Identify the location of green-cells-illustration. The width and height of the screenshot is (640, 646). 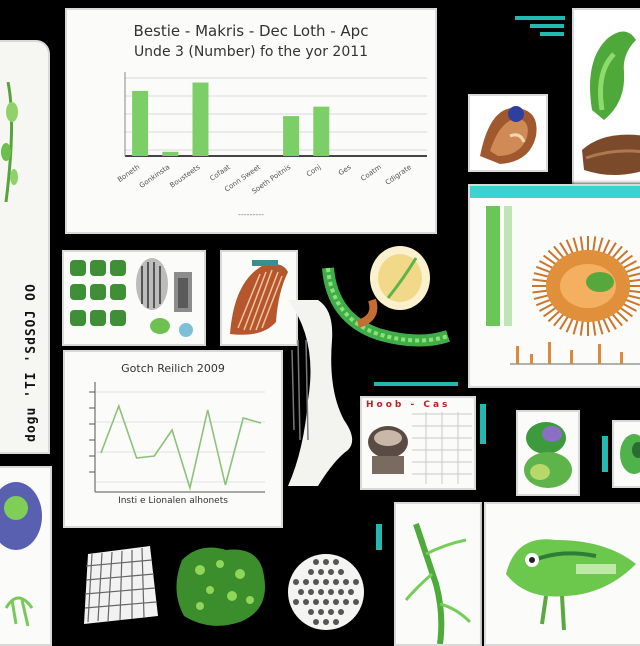
(131, 297).